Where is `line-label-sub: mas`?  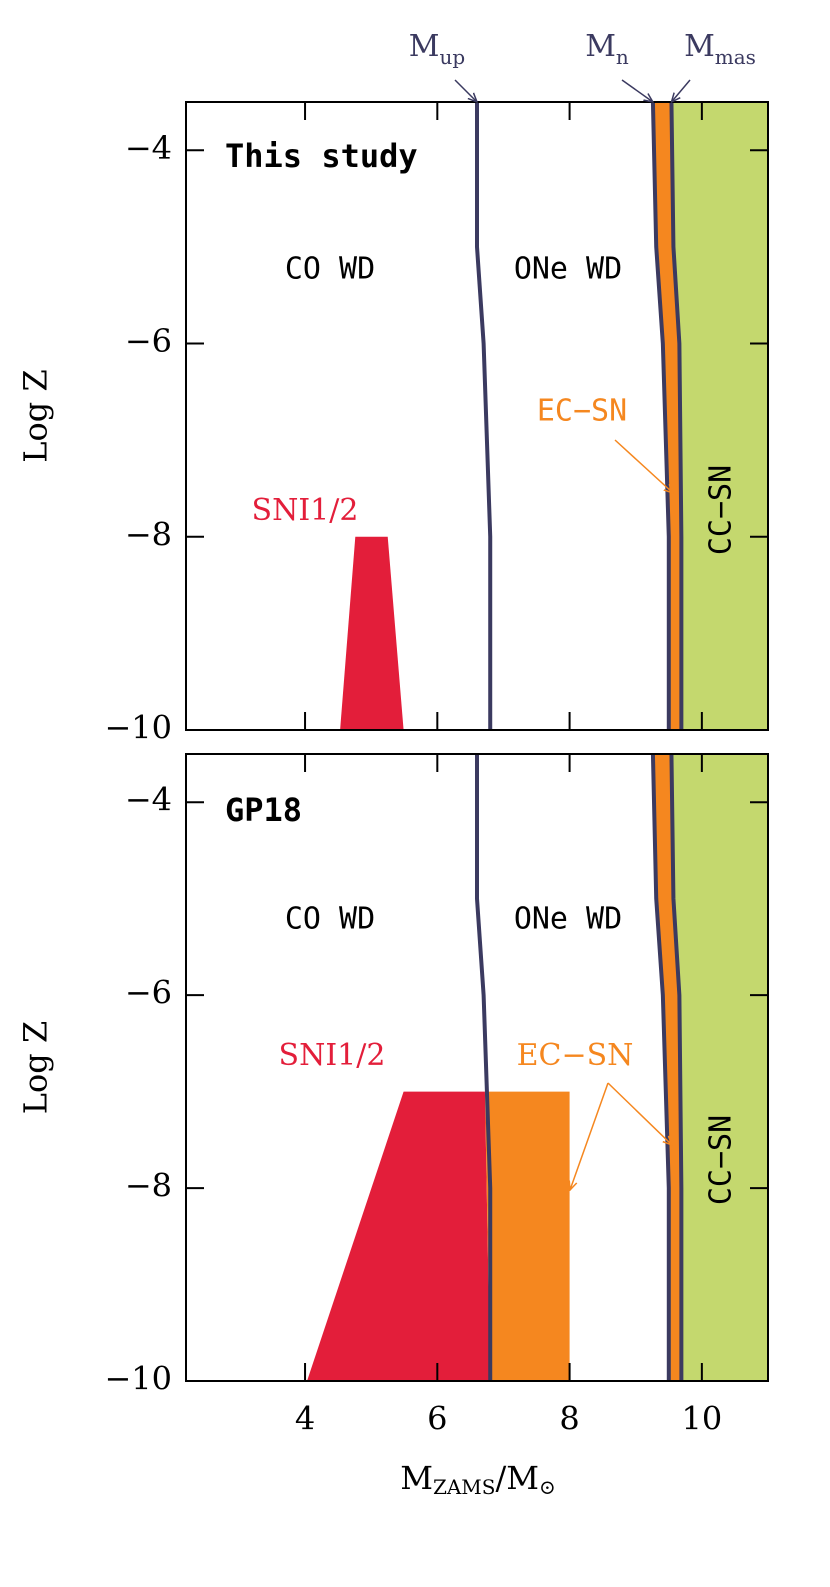 line-label-sub: mas is located at coordinates (735, 57).